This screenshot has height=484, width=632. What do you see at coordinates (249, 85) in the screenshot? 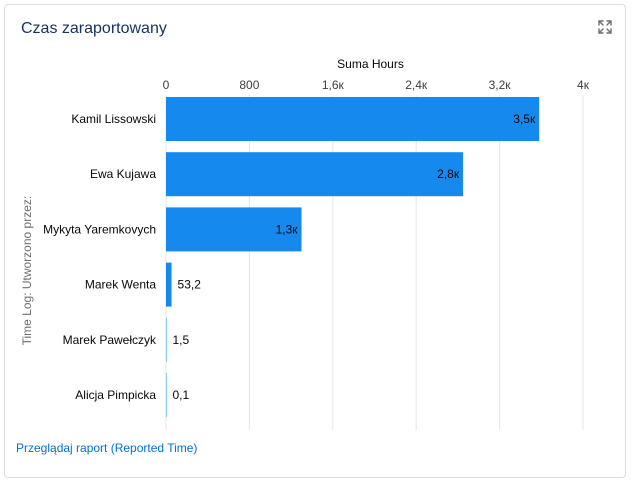
I see `x-tick-label: 800` at bounding box center [249, 85].